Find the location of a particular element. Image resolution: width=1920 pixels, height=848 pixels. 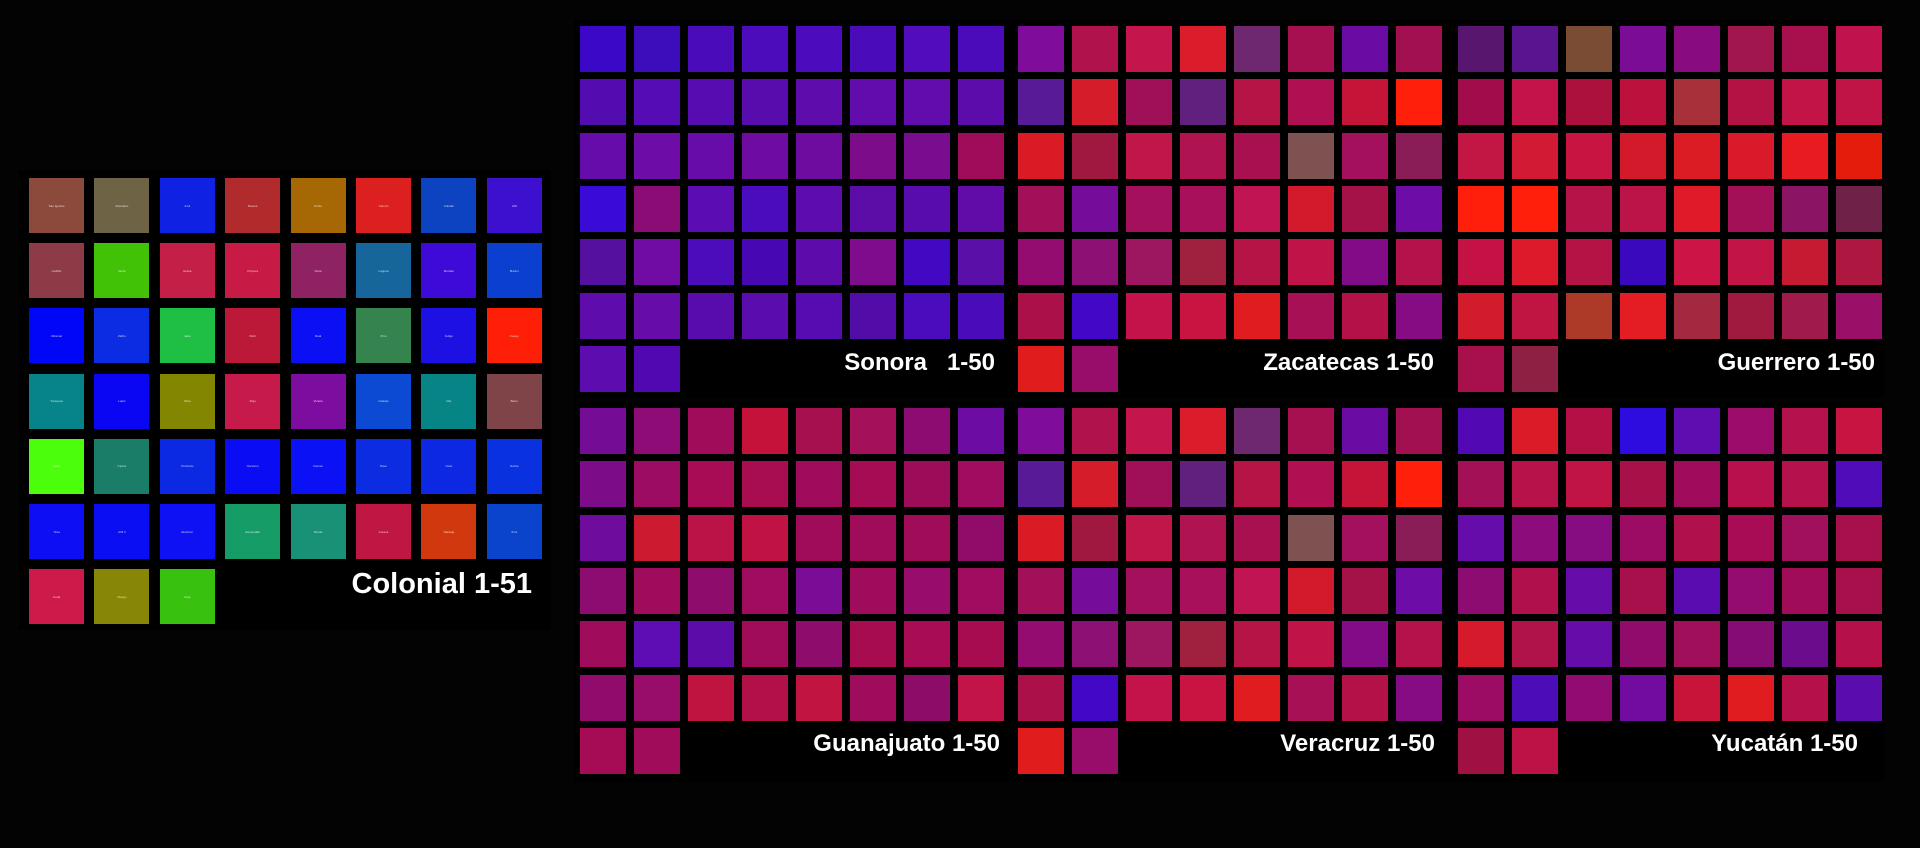

color-swatch: Jade is located at coordinates (187, 336).